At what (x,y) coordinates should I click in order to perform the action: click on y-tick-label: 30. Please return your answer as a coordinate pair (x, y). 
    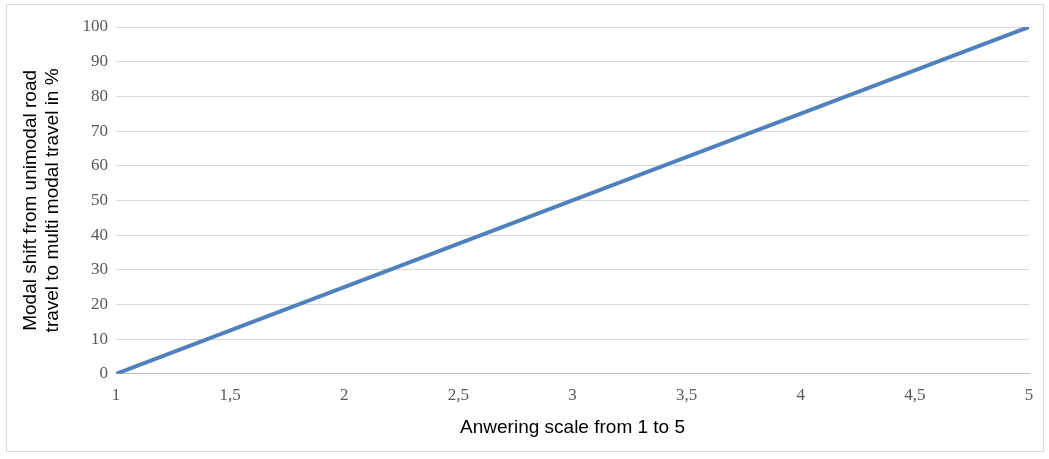
    Looking at the image, I should click on (100, 269).